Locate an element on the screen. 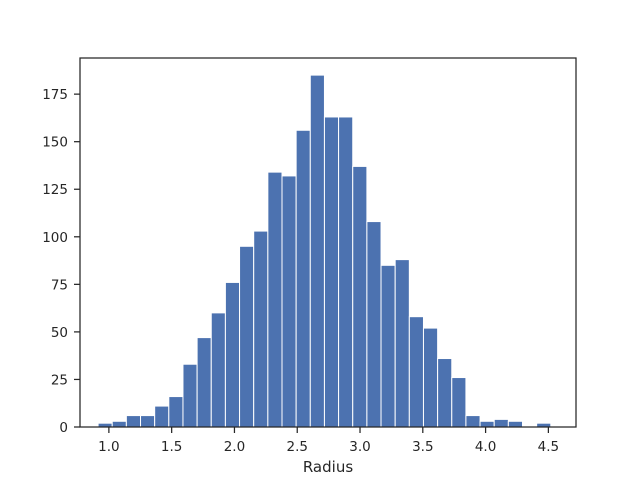 The width and height of the screenshot is (640, 480). y-tick-label: 100 is located at coordinates (55, 238).